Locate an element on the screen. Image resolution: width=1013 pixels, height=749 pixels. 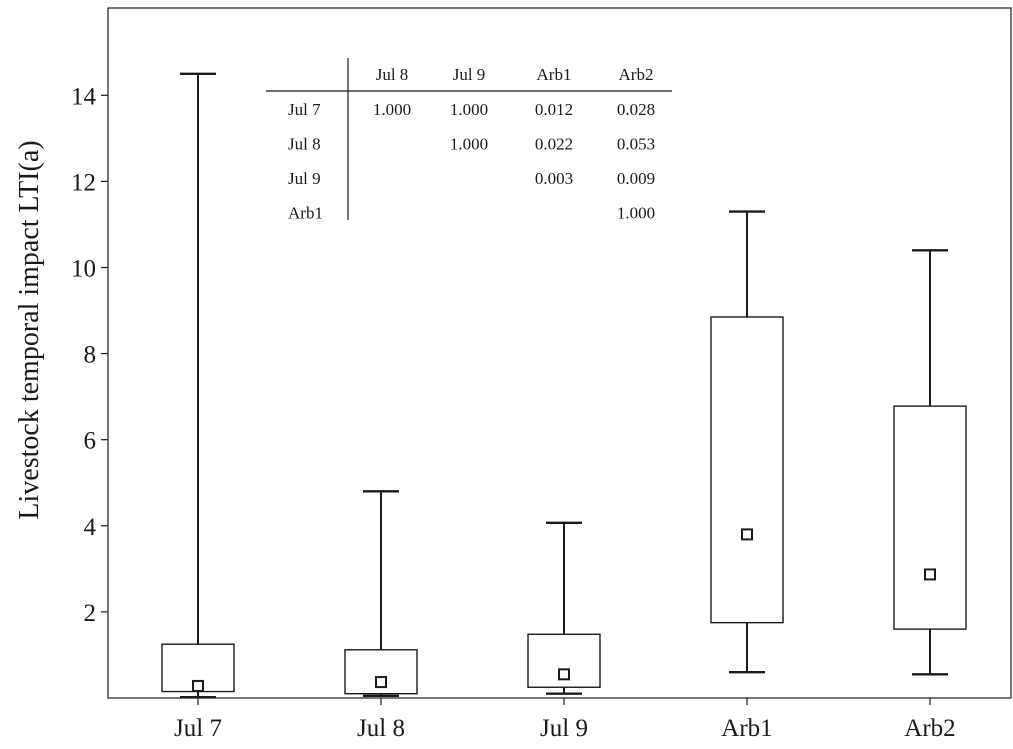
x-tick-label: Arb2 is located at coordinates (929, 728).